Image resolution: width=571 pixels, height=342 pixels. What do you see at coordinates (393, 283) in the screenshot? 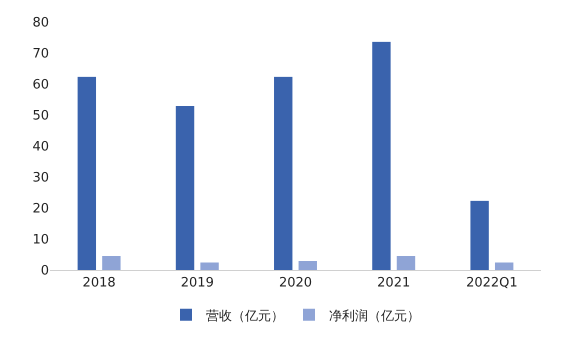
I see `x-tick-label: 2021` at bounding box center [393, 283].